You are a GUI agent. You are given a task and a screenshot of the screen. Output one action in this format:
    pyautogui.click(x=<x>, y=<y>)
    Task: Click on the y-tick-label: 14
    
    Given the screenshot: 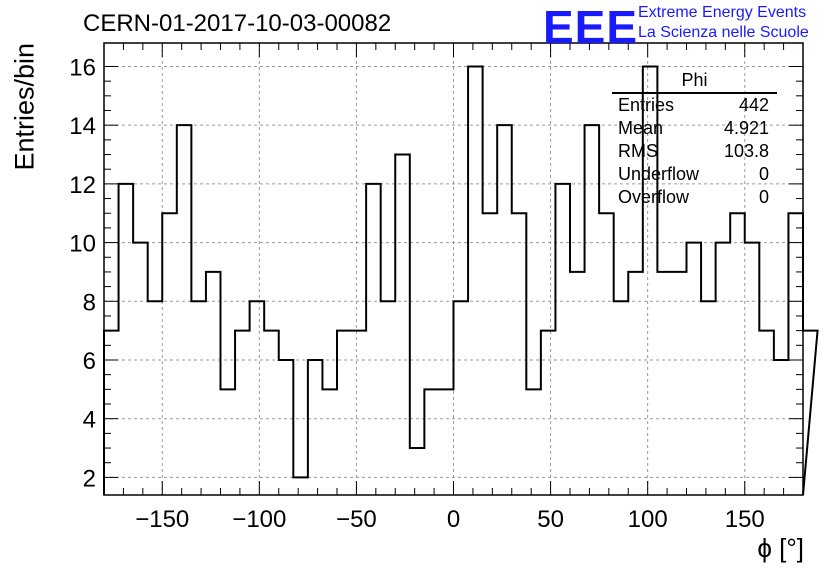 What is the action you would take?
    pyautogui.click(x=82, y=126)
    